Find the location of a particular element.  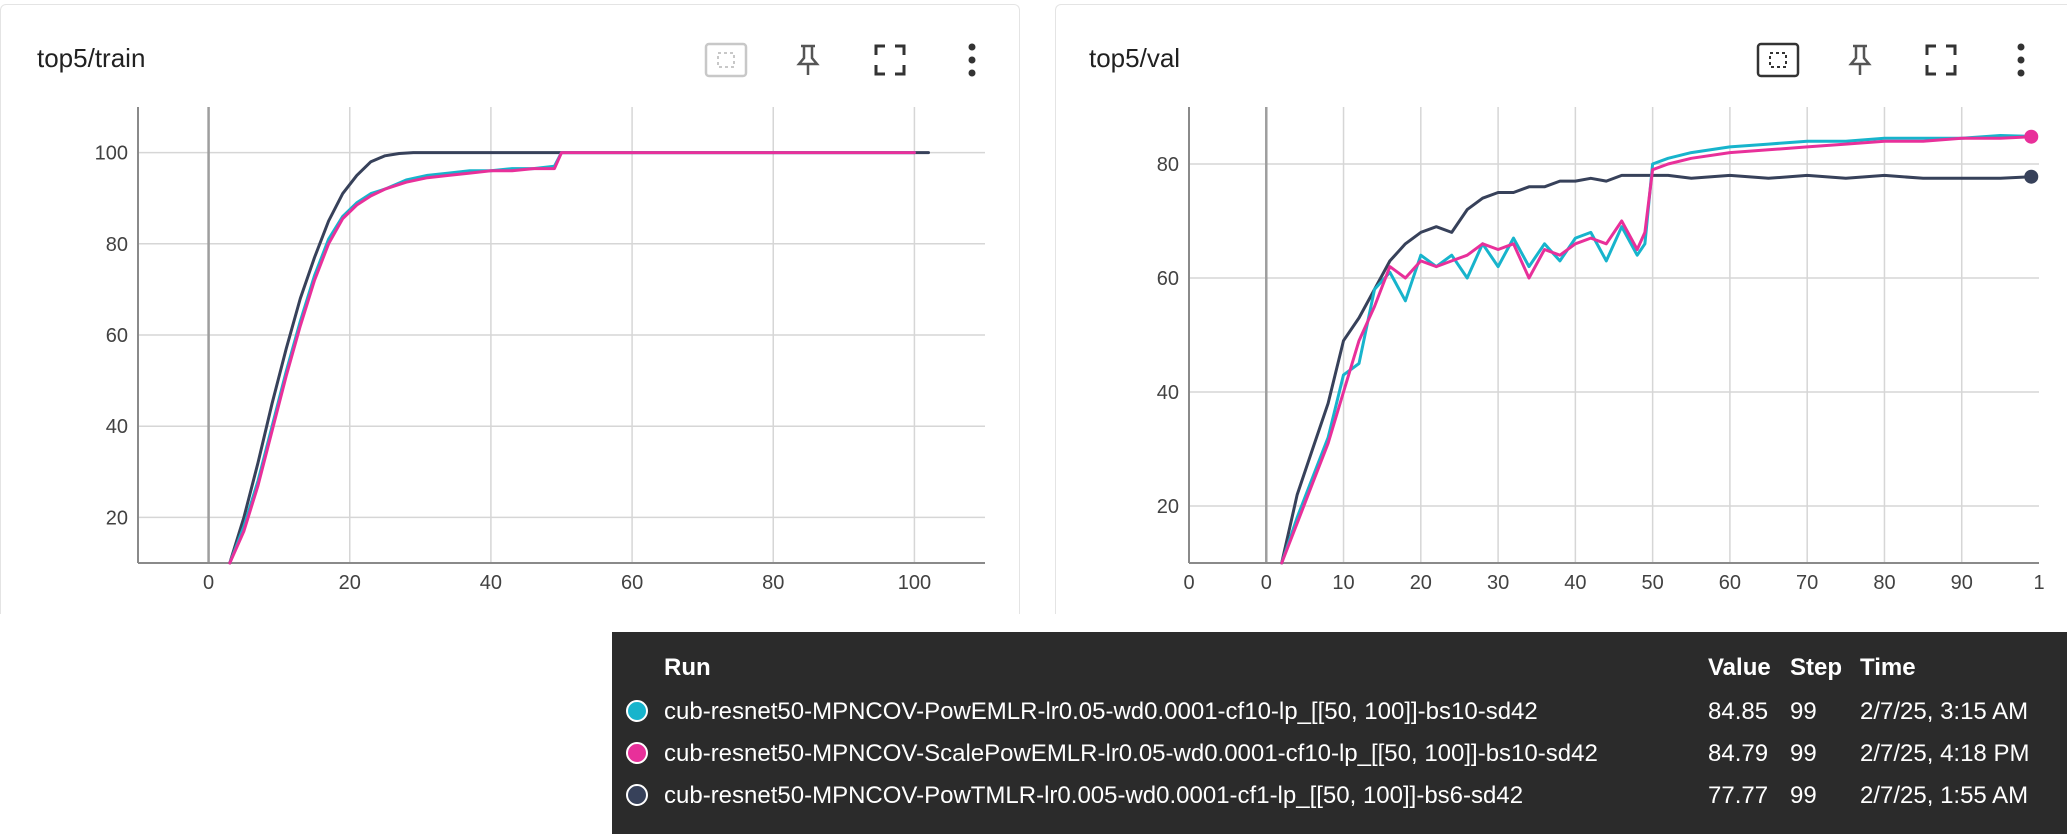

tooltip-time: 2/7/25, 3:15 AM is located at coordinates (1944, 711).